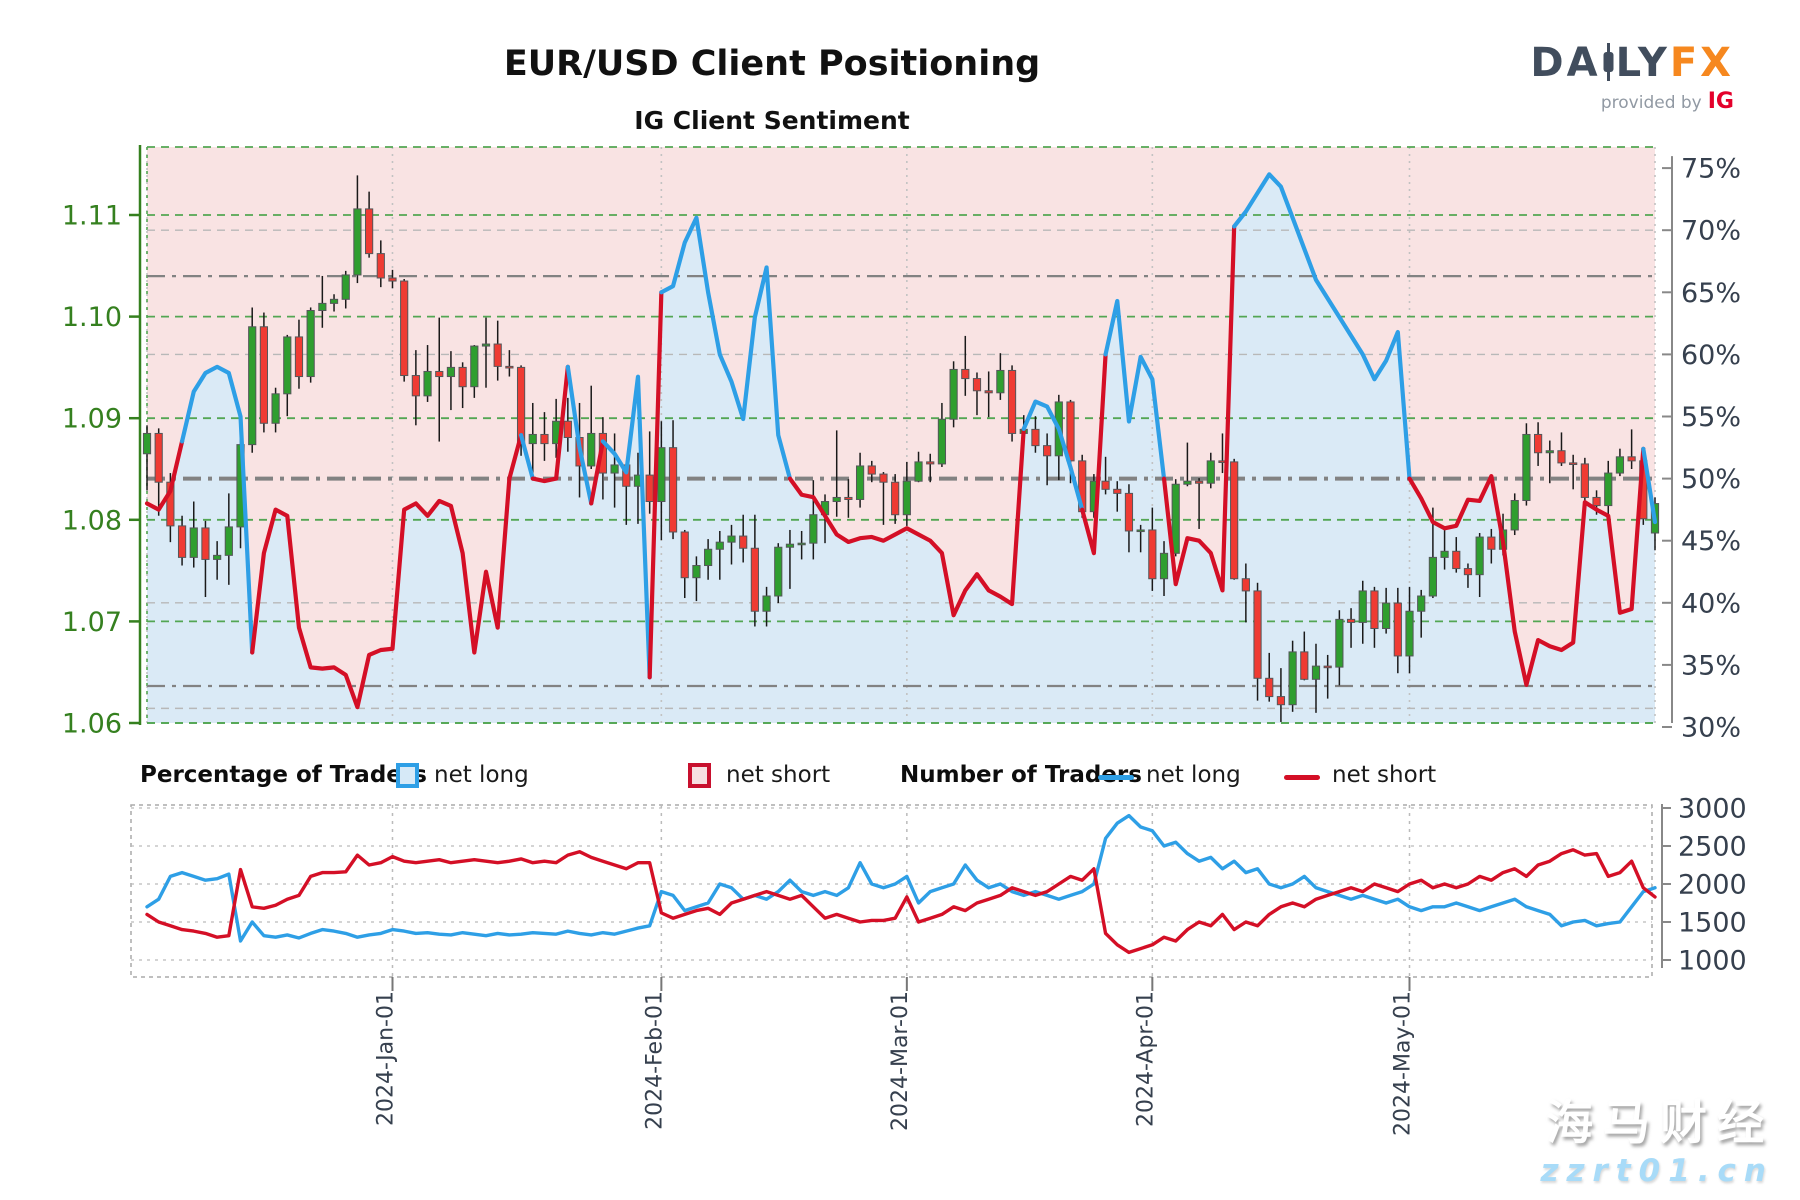 The image size is (1800, 1200). I want to click on page-title: EUR/USD Client Positioning, so click(772, 64).